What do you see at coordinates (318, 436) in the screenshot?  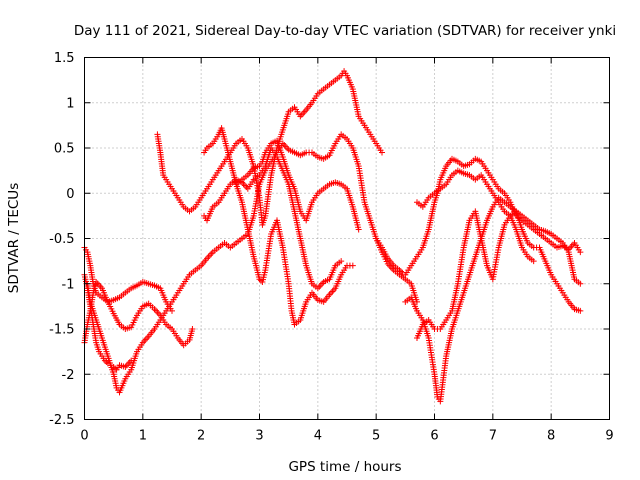 I see `x-tick-label: 4` at bounding box center [318, 436].